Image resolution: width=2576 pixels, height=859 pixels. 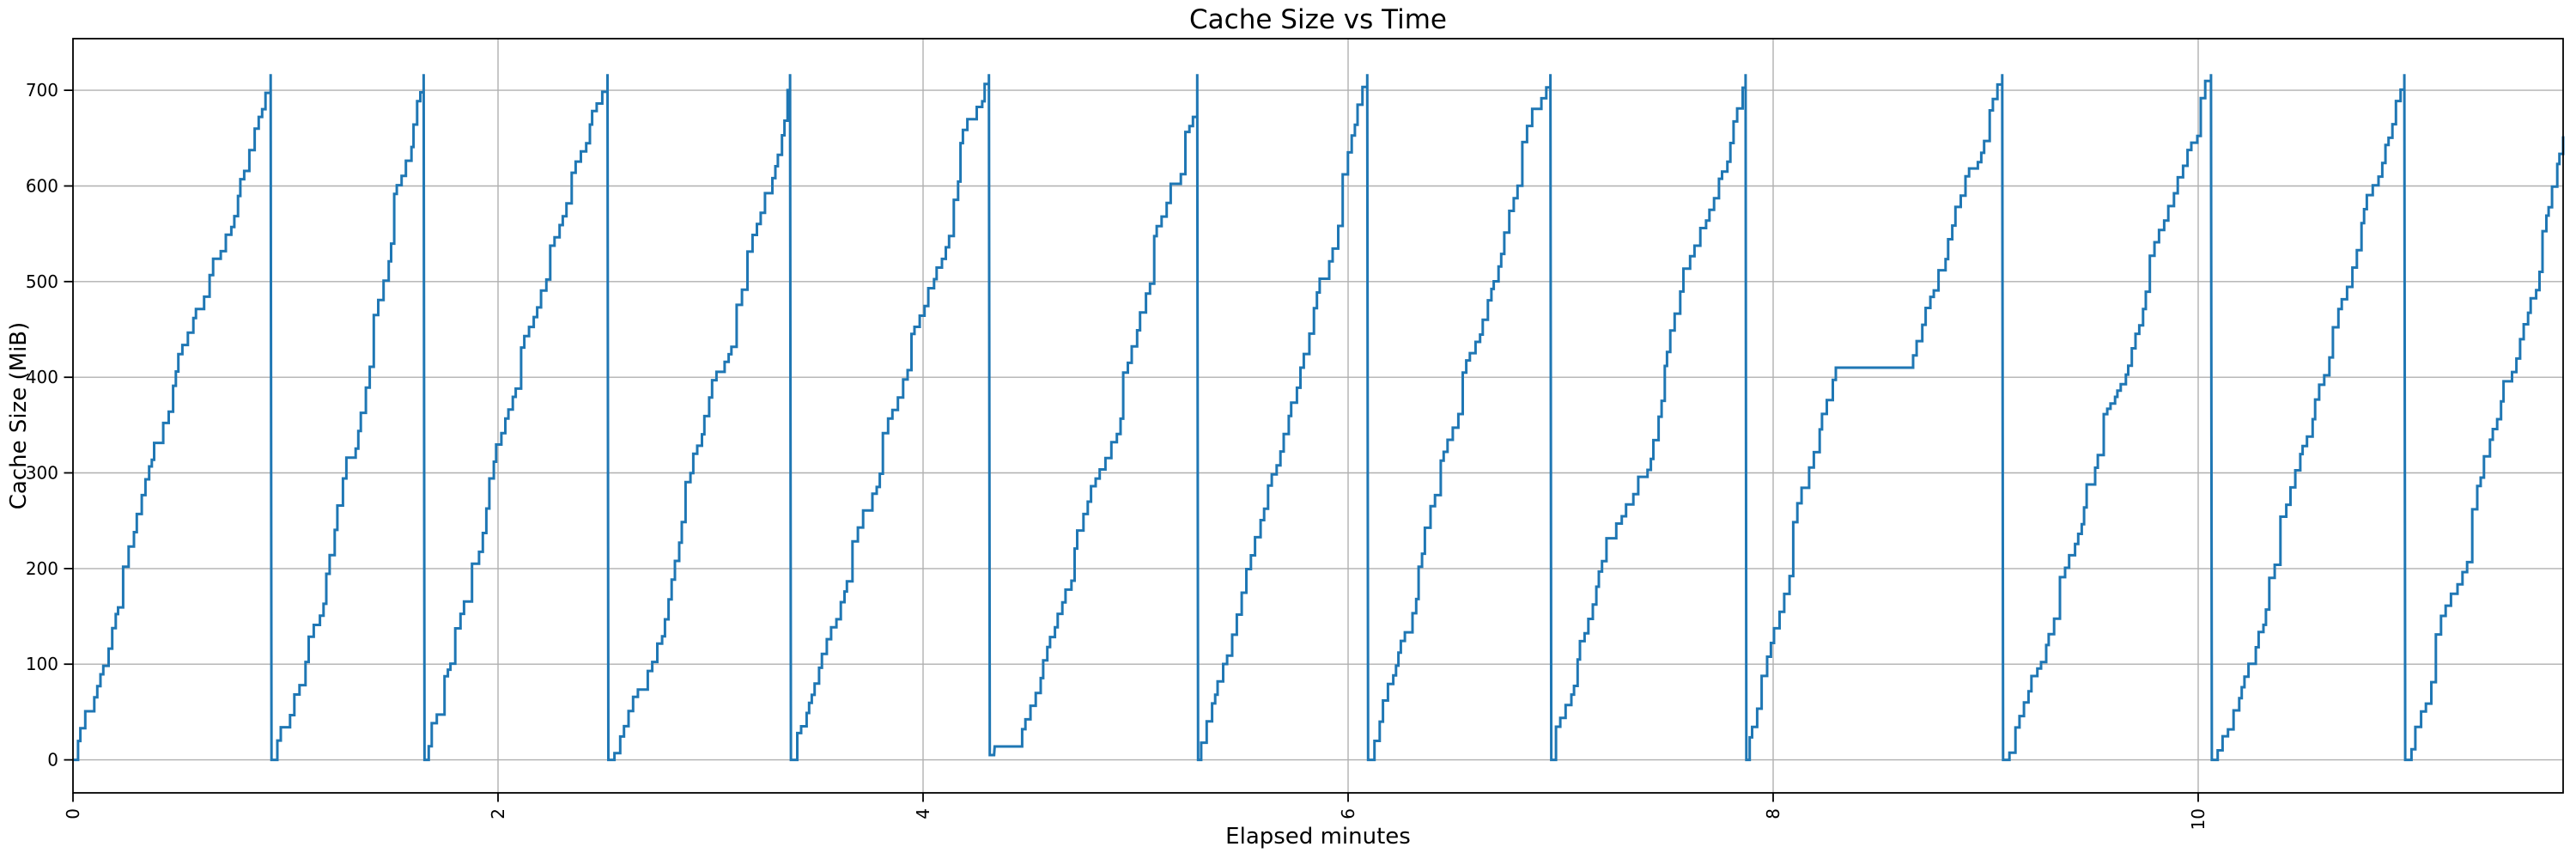 I want to click on y-tick-label: 300, so click(x=42, y=473).